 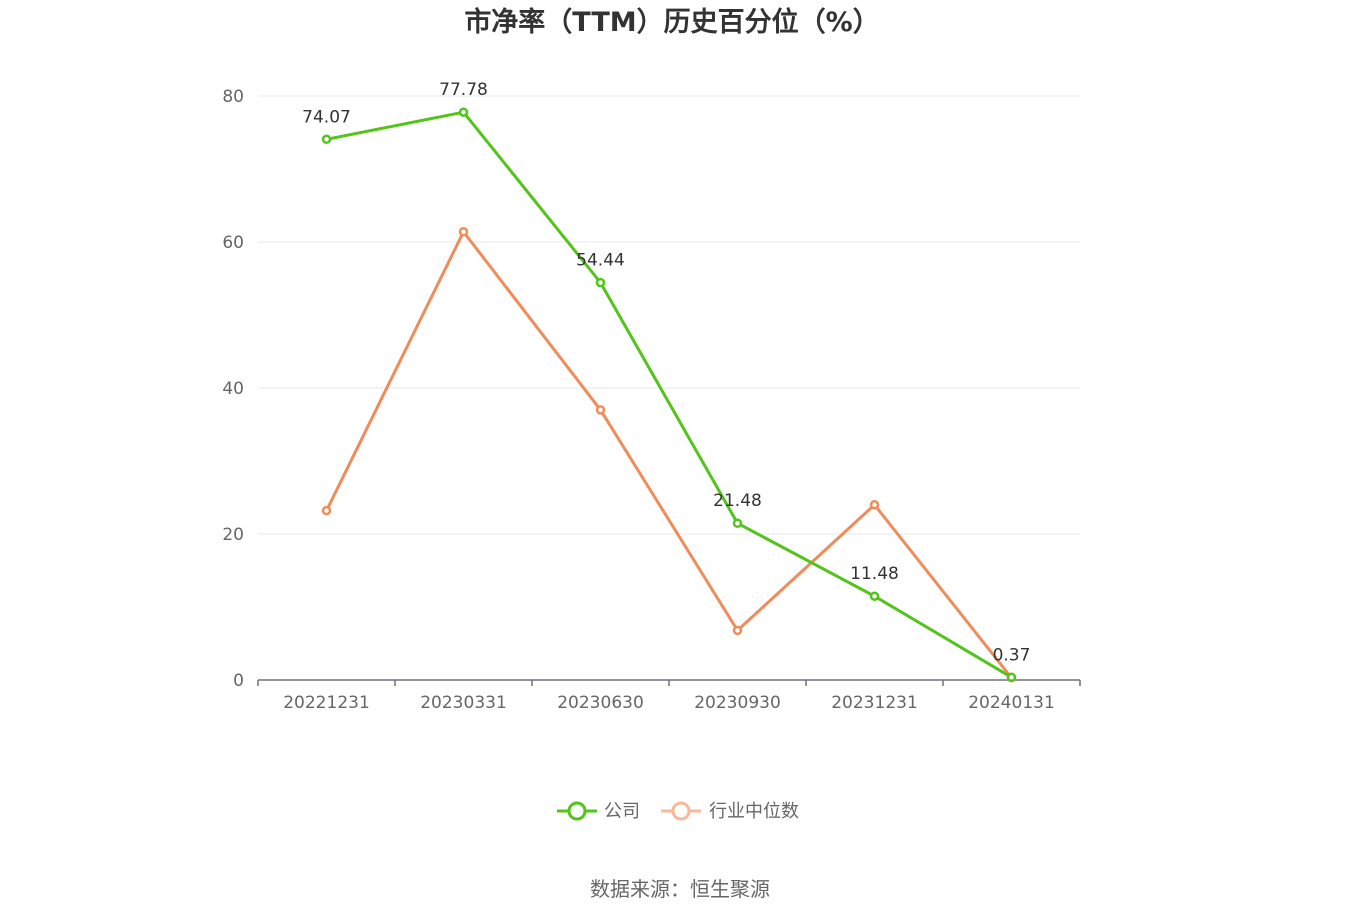 I want to click on data-label: 74.07, so click(x=326, y=117).